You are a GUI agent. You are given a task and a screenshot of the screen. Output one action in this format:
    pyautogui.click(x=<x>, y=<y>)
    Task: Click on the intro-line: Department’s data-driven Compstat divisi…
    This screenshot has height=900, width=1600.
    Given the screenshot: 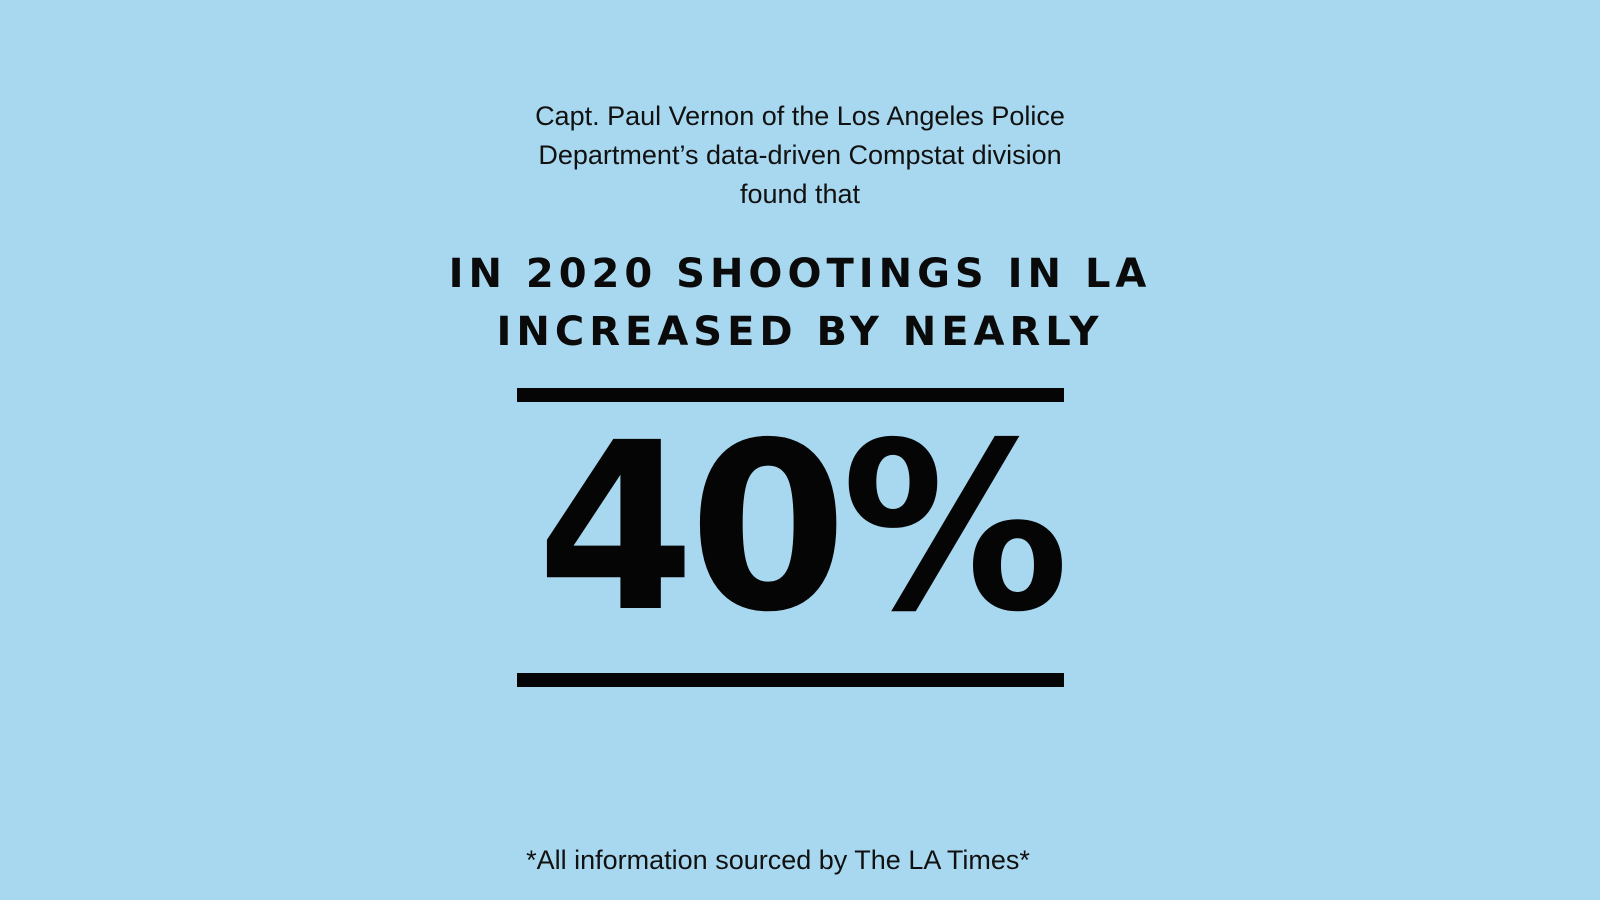 What is the action you would take?
    pyautogui.click(x=800, y=155)
    